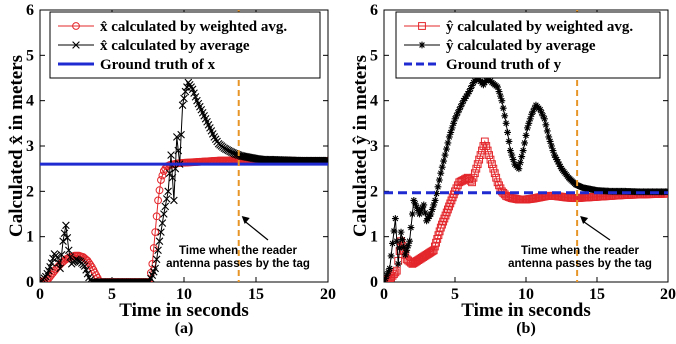 The width and height of the screenshot is (676, 344). I want to click on x-tick-label: 5, so click(112, 294).